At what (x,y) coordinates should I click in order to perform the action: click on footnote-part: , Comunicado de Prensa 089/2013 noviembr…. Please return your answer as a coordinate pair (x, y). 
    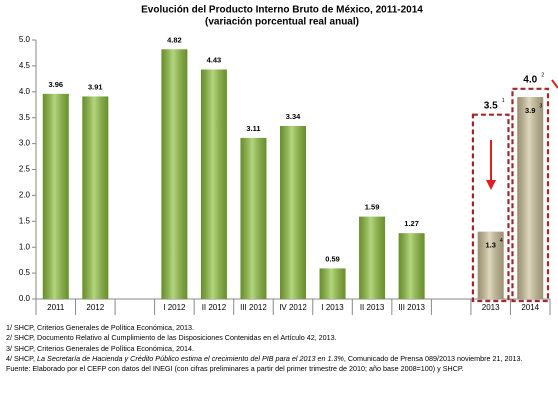
    Looking at the image, I should click on (433, 358).